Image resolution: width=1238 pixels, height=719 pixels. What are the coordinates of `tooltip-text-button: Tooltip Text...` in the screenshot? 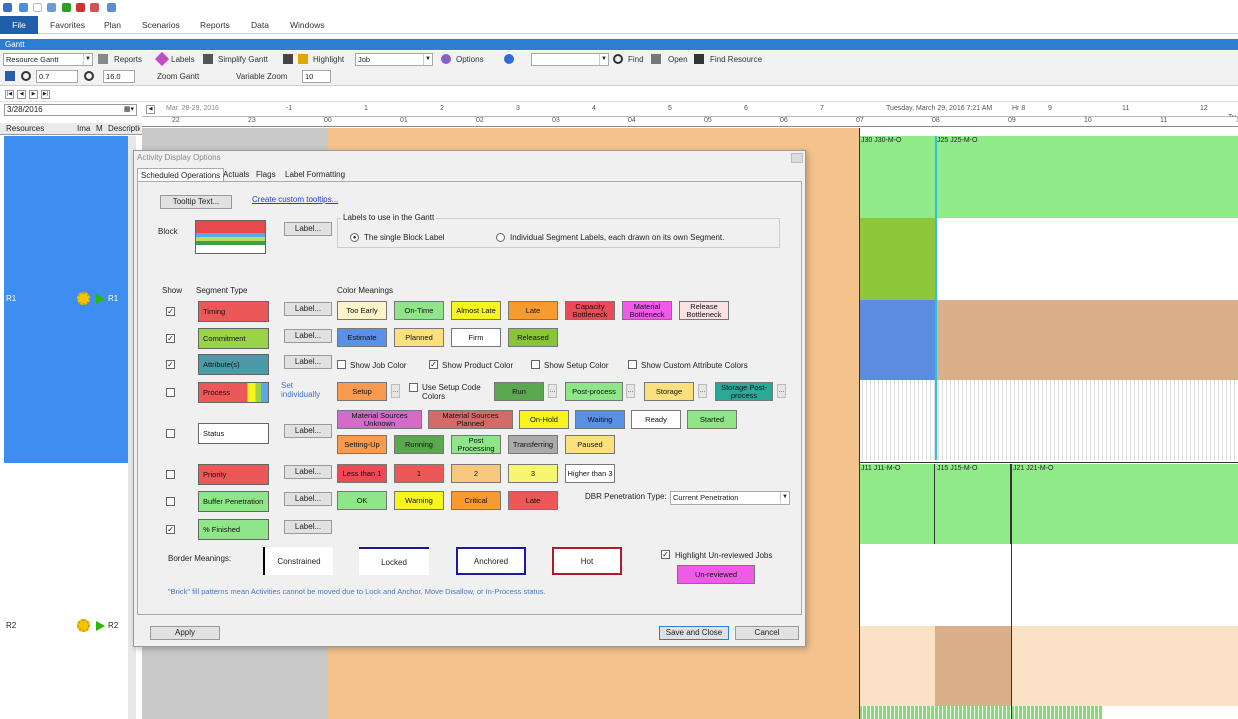 It's located at (196, 202).